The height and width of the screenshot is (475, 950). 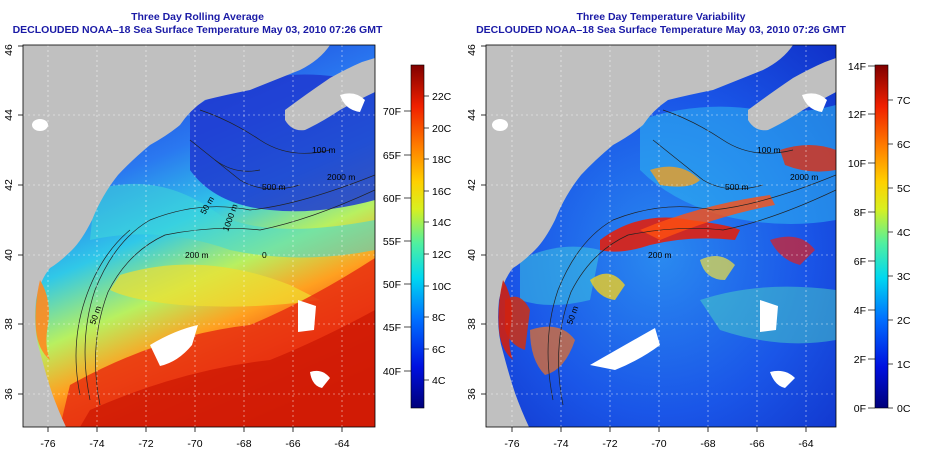 What do you see at coordinates (857, 115) in the screenshot?
I see `right-f-tick-12: 12F` at bounding box center [857, 115].